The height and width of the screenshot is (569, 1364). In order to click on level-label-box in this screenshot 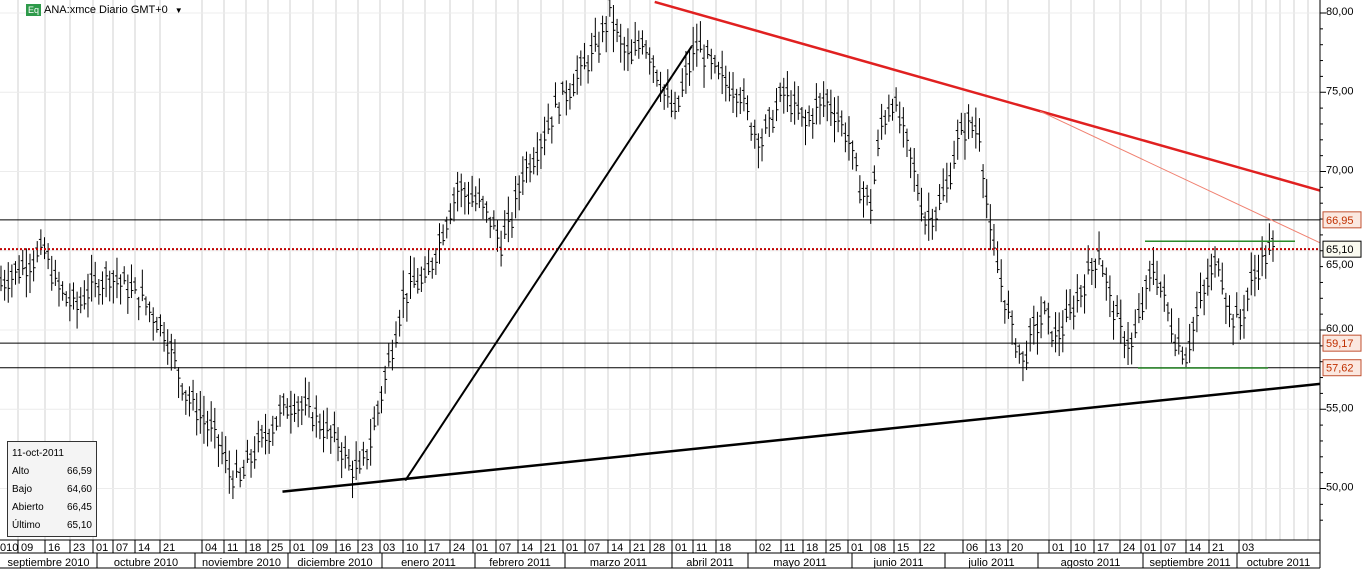, I will do `click(1342, 249)`.